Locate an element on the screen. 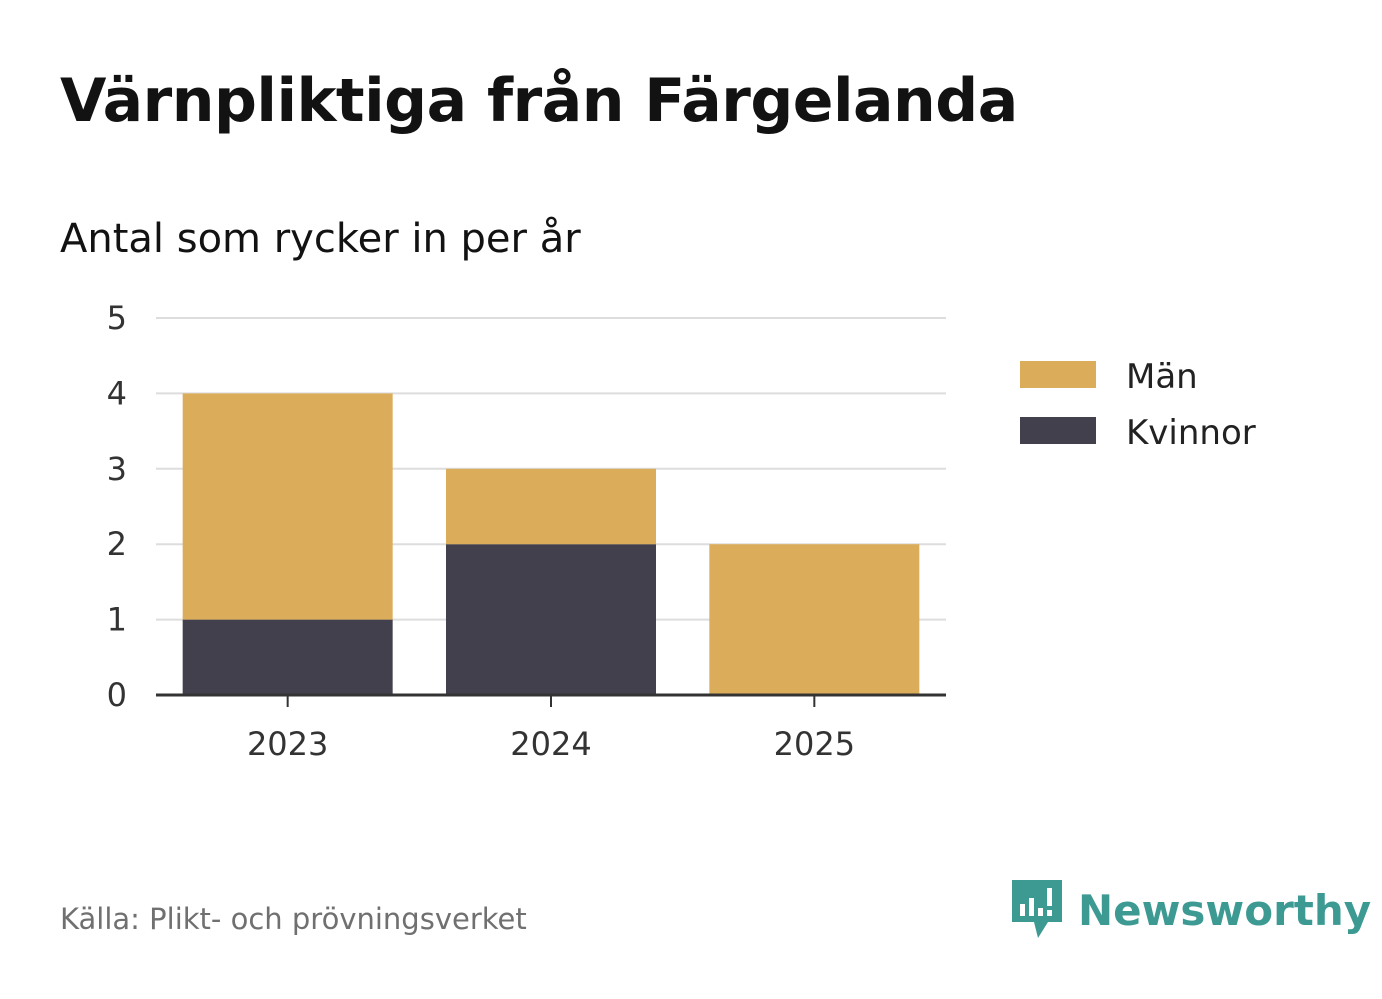 The image size is (1382, 999). y-tick-label: 4 is located at coordinates (117, 393).